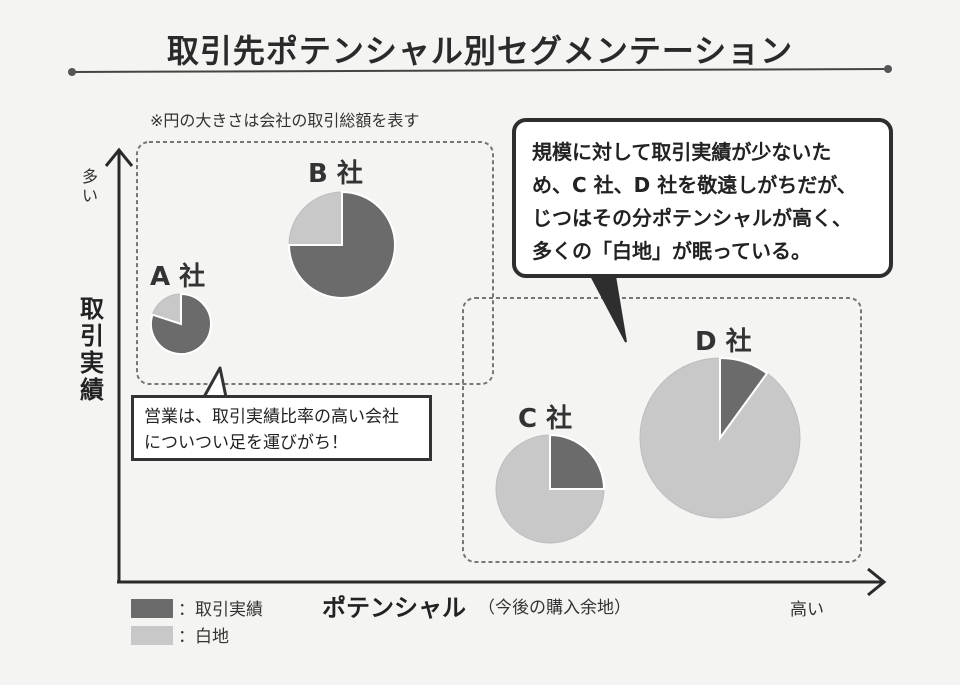 This screenshot has height=685, width=960. I want to click on callout-right-tail, so click(606, 306).